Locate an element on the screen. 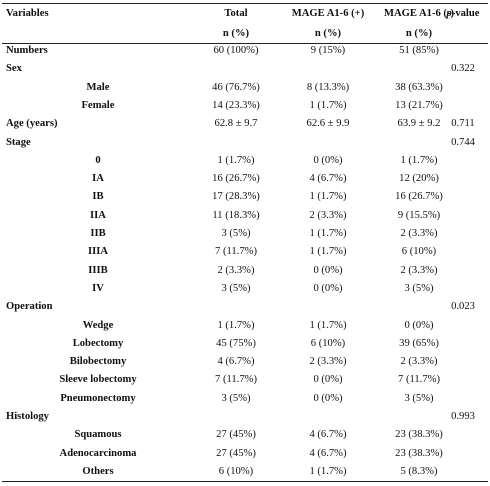 This screenshot has width=490, height=486. cell-mage-negative: 16 (26.7%) is located at coordinates (419, 197).